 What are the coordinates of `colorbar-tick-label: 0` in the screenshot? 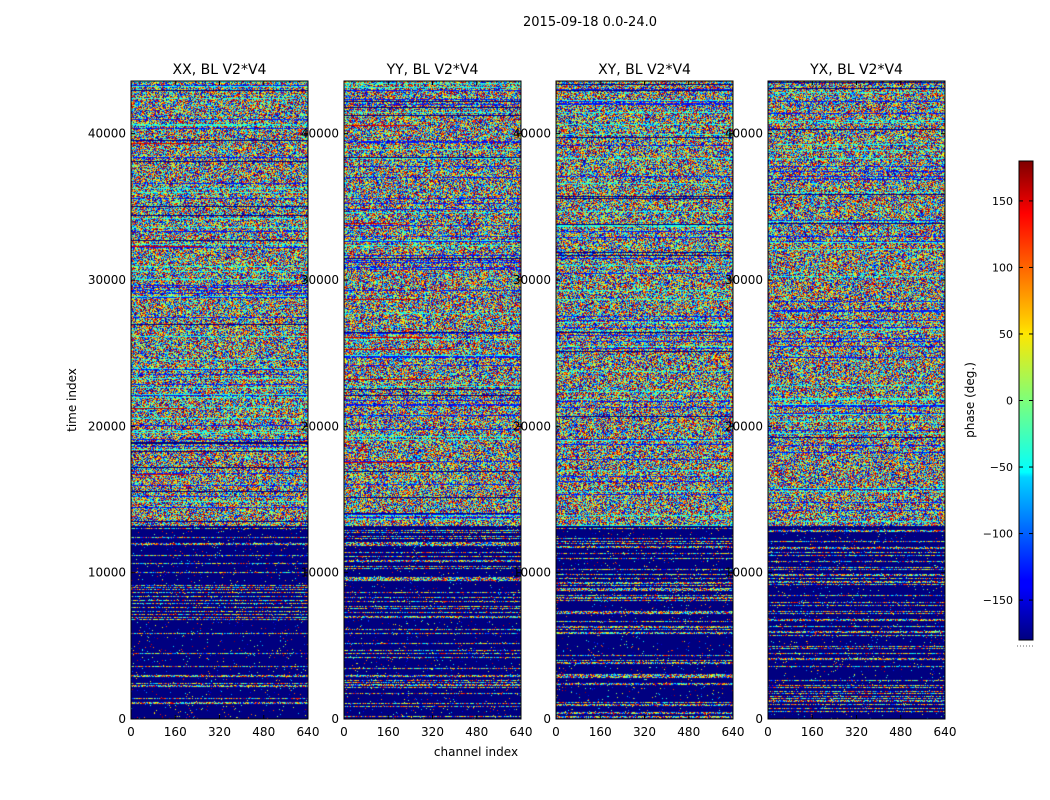 It's located at (1009, 401).